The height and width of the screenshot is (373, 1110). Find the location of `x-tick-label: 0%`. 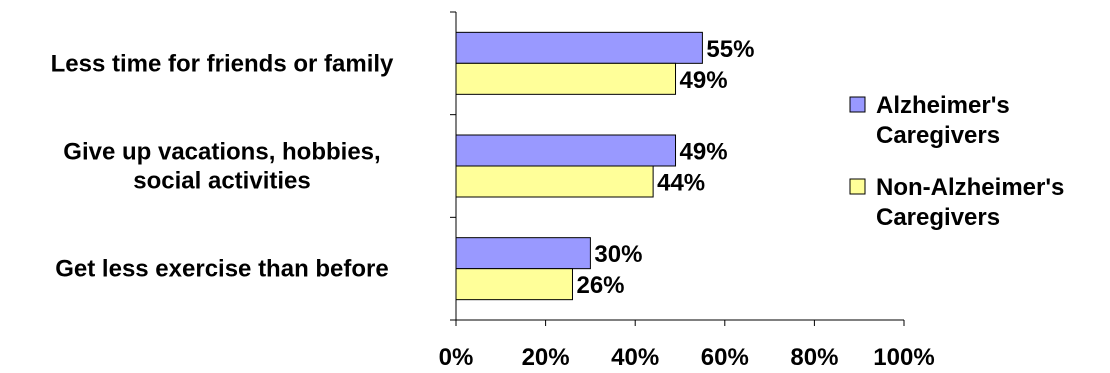

x-tick-label: 0% is located at coordinates (456, 357).